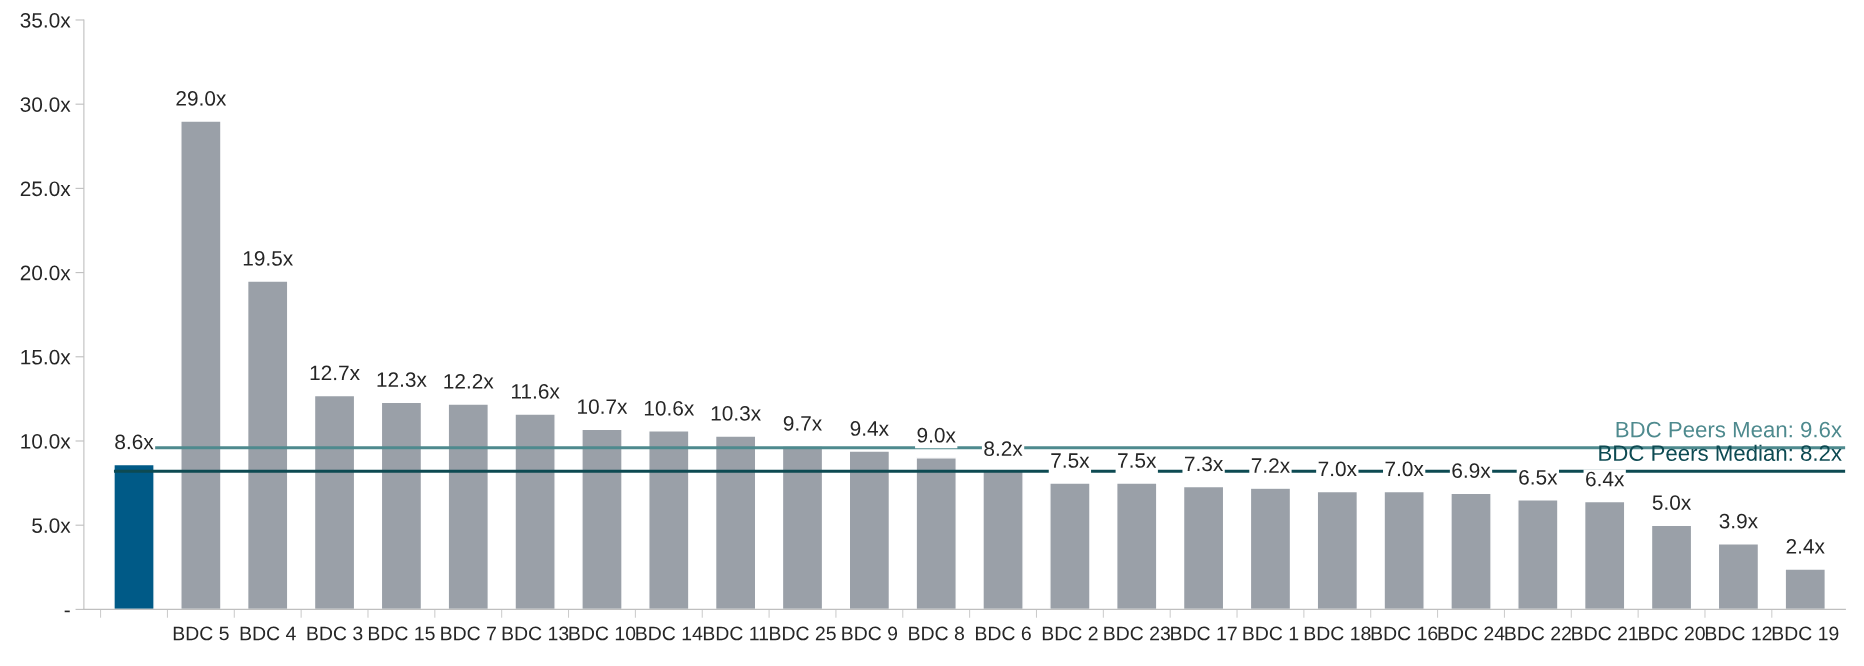 The image size is (1864, 666). What do you see at coordinates (45, 104) in the screenshot?
I see `y-tick-label: 30.0x` at bounding box center [45, 104].